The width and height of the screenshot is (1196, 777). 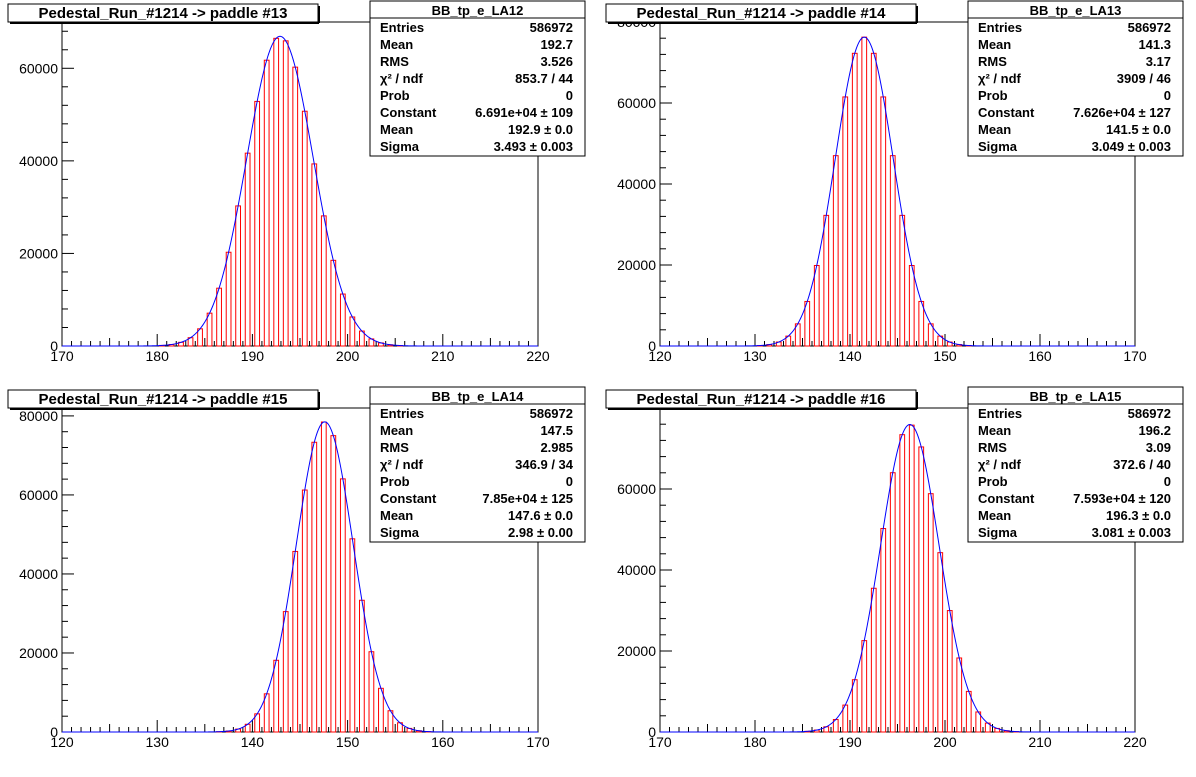 I want to click on stats-name: BB_tp_e_LA13, so click(x=1076, y=10).